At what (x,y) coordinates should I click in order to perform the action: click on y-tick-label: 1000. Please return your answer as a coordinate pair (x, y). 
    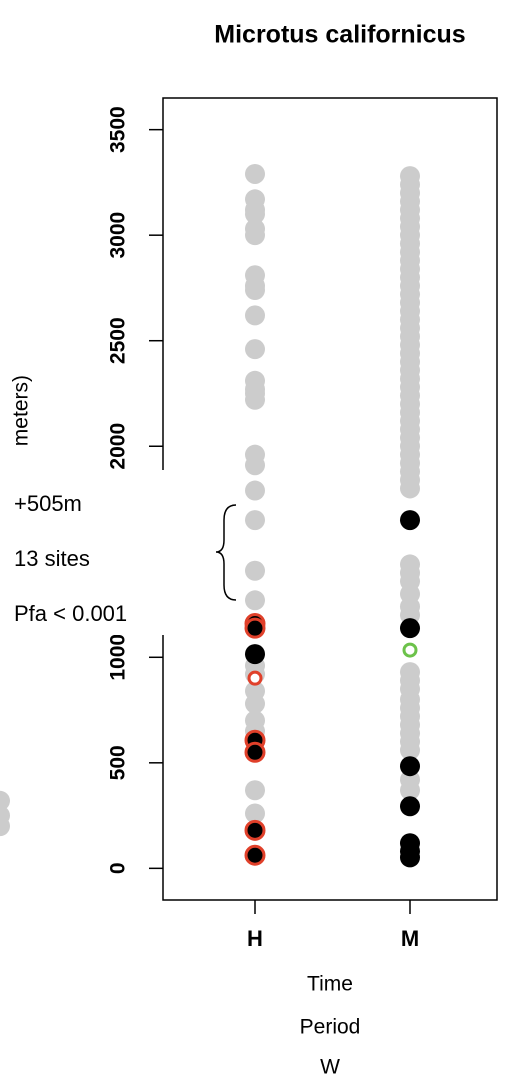
    Looking at the image, I should click on (118, 657).